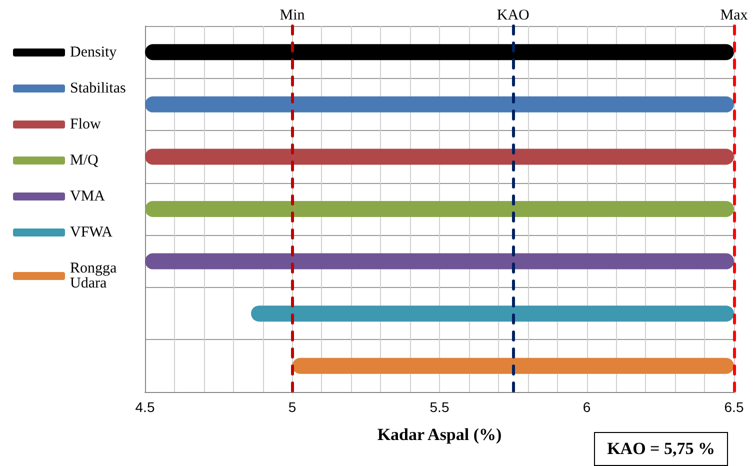  Describe the element at coordinates (84, 160) in the screenshot. I see `legend-label: M/Q` at that location.